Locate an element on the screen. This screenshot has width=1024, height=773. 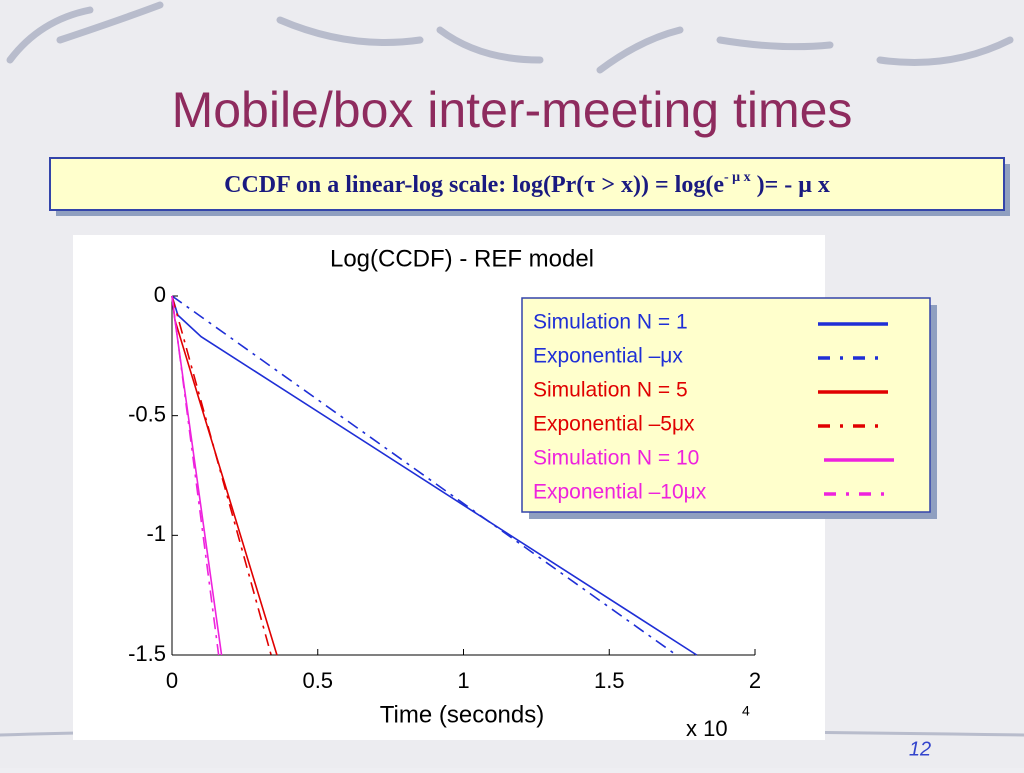
y-tick-label: 0 is located at coordinates (160, 294).